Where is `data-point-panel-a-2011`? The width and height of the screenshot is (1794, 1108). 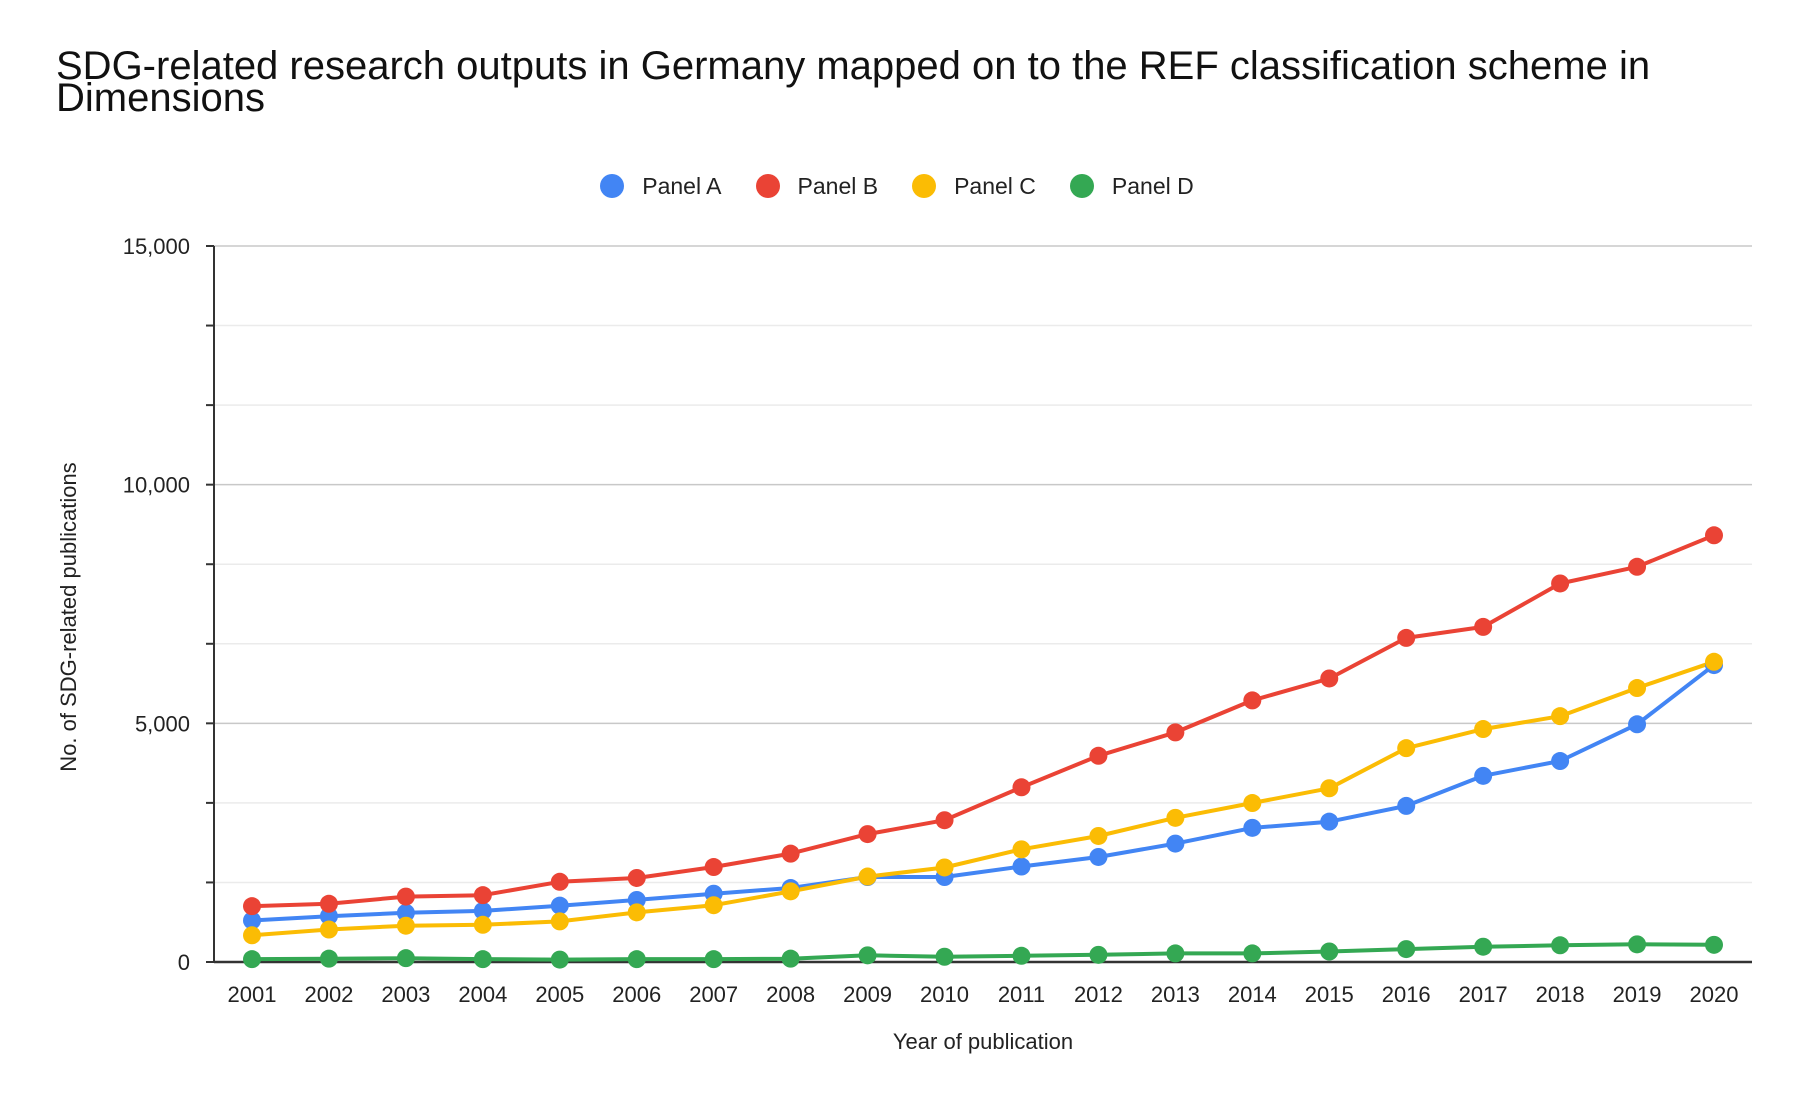 data-point-panel-a-2011 is located at coordinates (1021, 866).